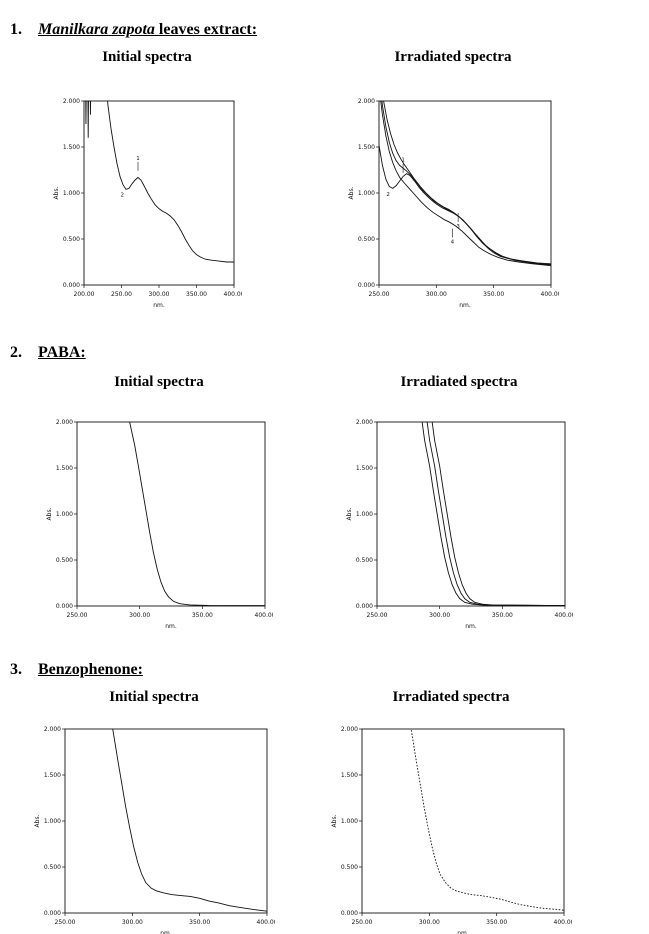  I want to click on section-heading-rest: leaves extract:, so click(206, 29).